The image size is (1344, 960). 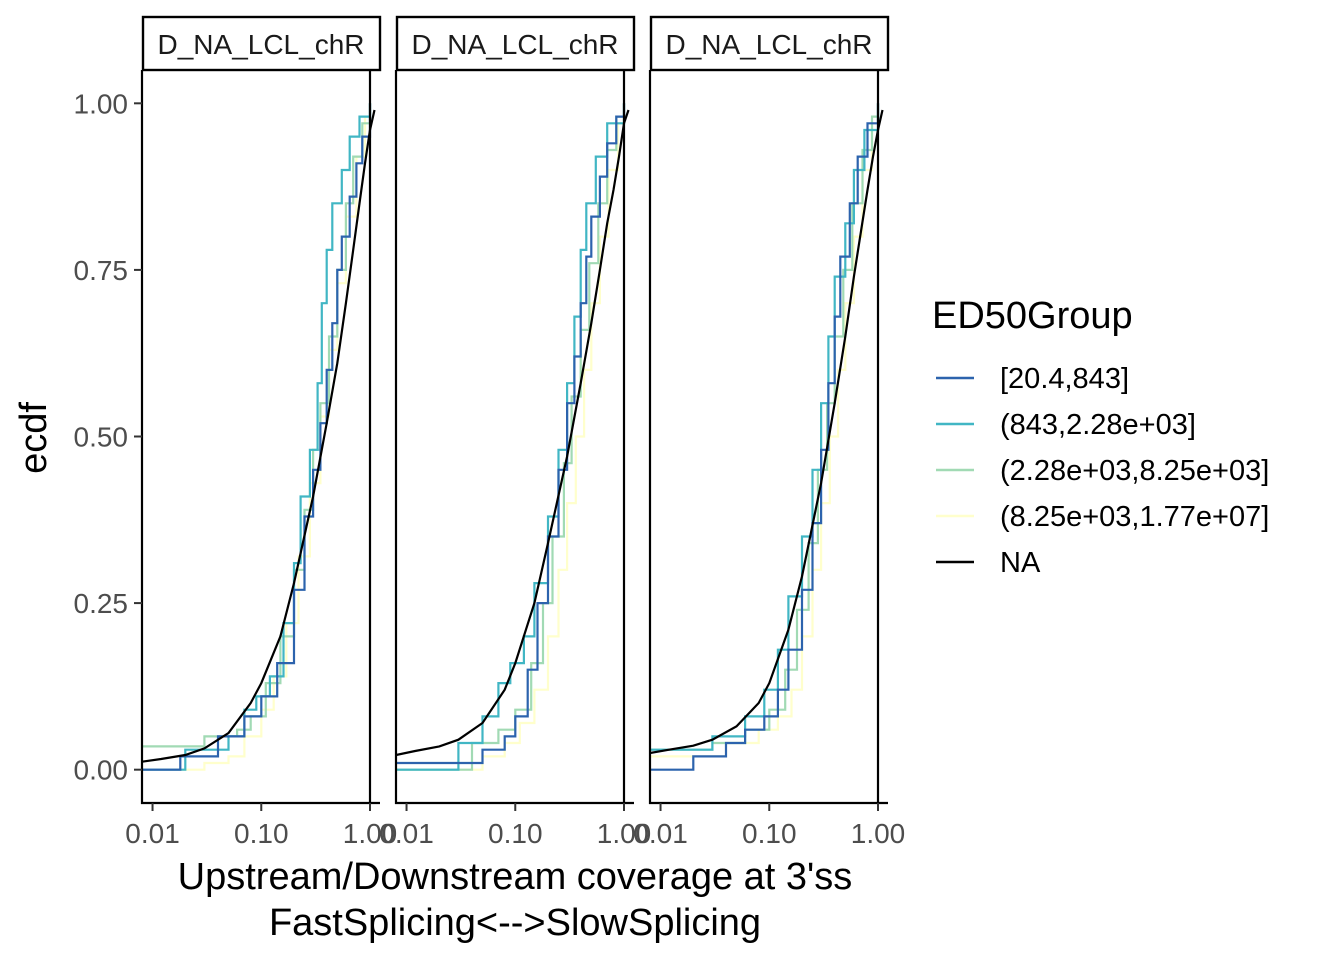 I want to click on legend-label-na: NA, so click(x=1020, y=563).